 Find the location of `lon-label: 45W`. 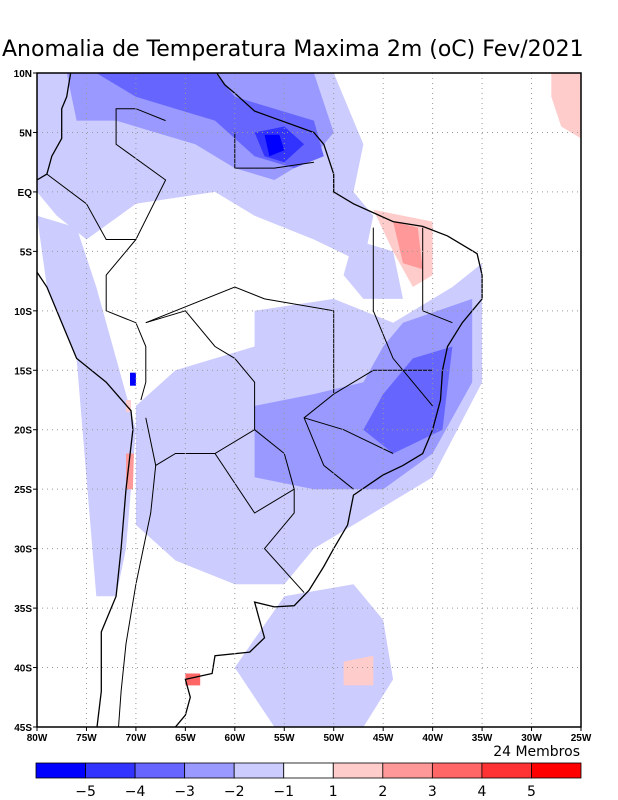

lon-label: 45W is located at coordinates (383, 738).